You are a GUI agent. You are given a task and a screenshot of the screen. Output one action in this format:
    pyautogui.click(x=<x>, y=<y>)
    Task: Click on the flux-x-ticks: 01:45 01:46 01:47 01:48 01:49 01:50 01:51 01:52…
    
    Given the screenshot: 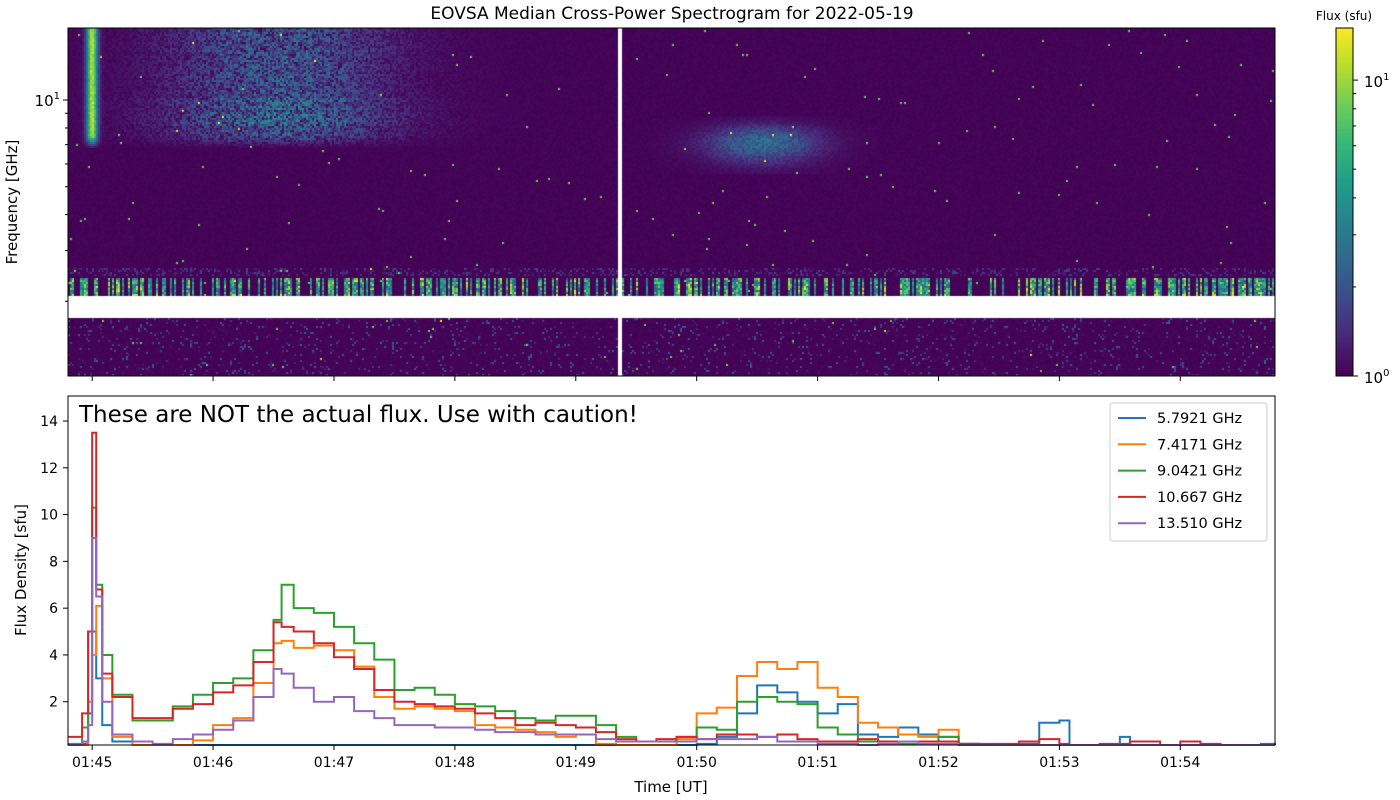 What is the action you would take?
    pyautogui.click(x=636, y=758)
    